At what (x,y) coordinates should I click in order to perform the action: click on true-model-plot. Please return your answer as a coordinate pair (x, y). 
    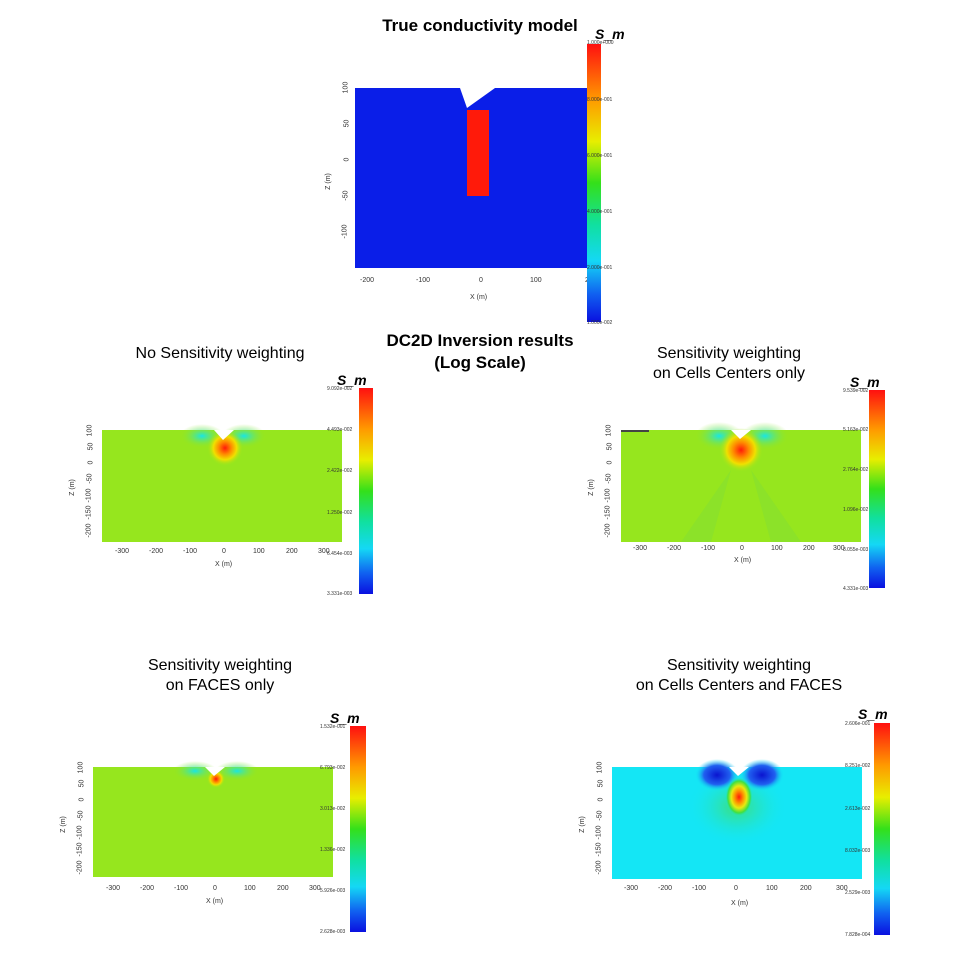
    Looking at the image, I should click on (477, 178).